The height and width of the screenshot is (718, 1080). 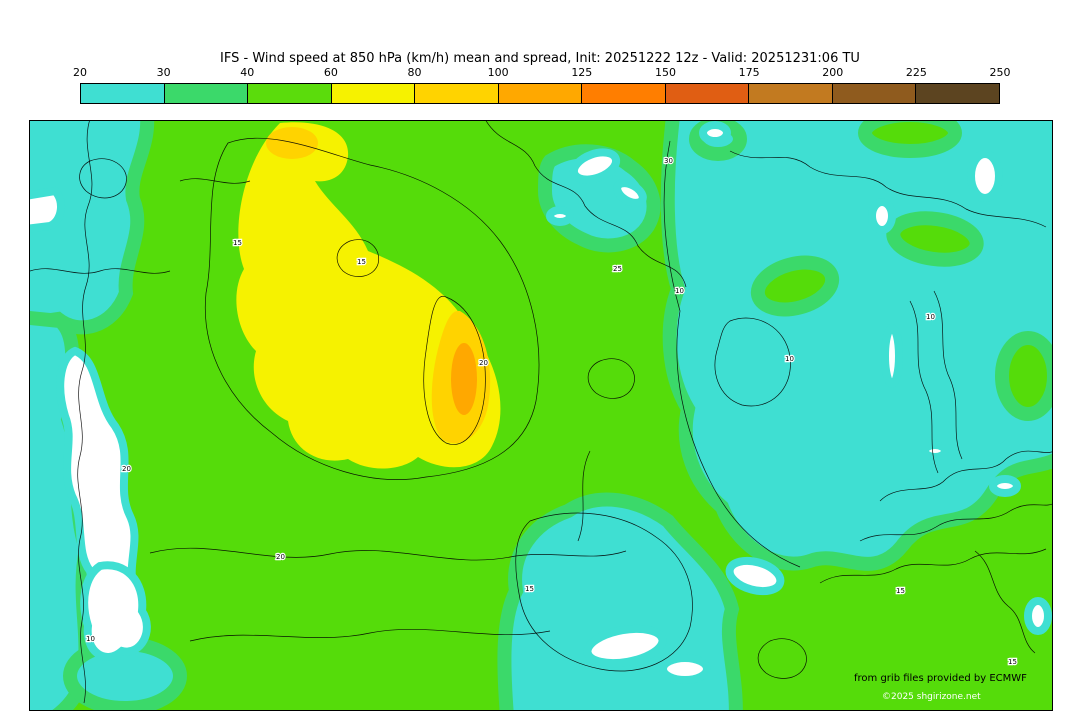 What do you see at coordinates (292, 143) in the screenshot?
I see `wind-region-gold-north` at bounding box center [292, 143].